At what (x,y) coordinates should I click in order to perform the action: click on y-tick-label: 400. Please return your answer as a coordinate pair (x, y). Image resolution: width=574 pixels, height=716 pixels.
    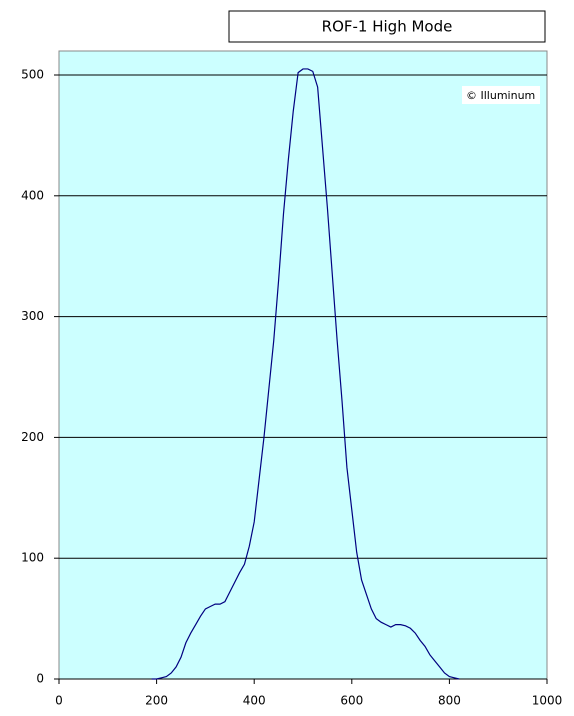
    Looking at the image, I should click on (32, 195).